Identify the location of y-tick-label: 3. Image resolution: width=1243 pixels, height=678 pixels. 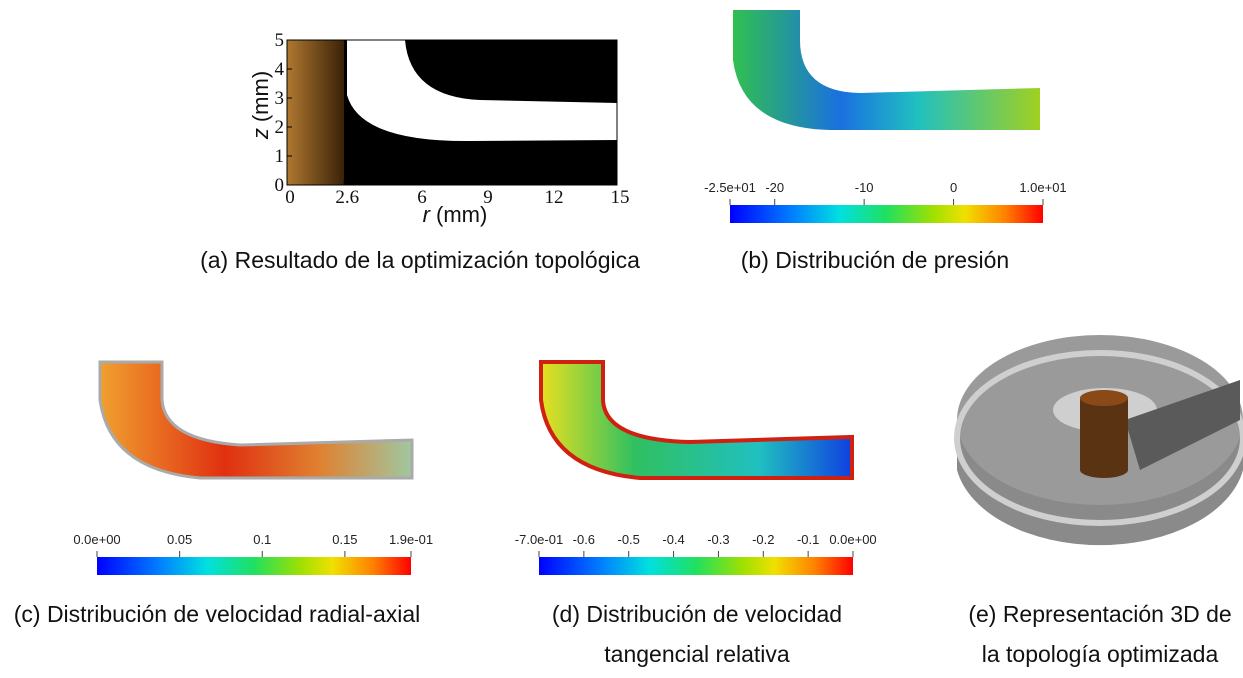
(280, 98).